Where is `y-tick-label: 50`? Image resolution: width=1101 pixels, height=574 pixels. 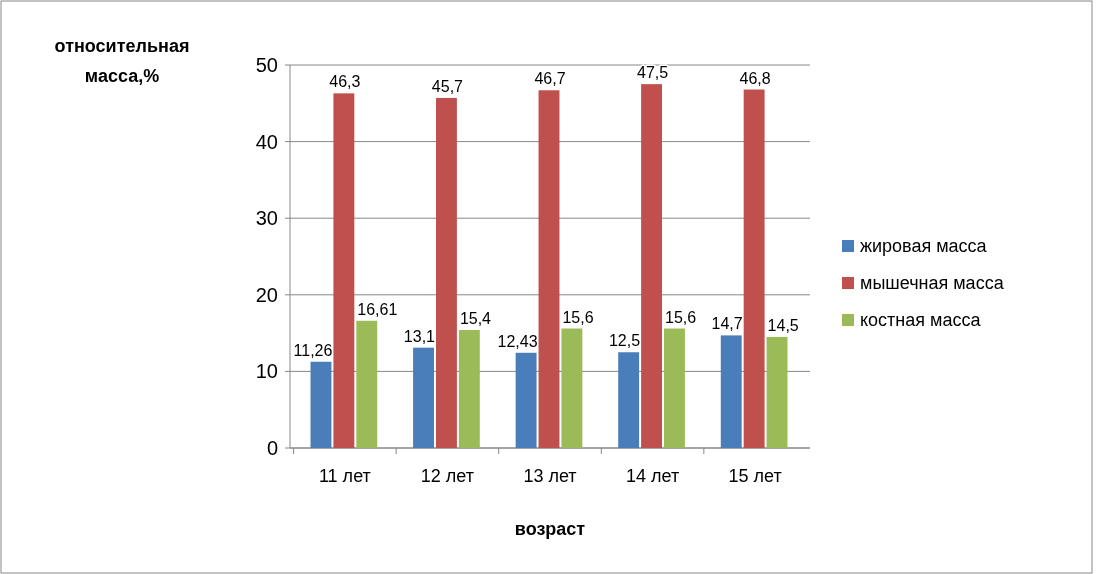
y-tick-label: 50 is located at coordinates (266, 65).